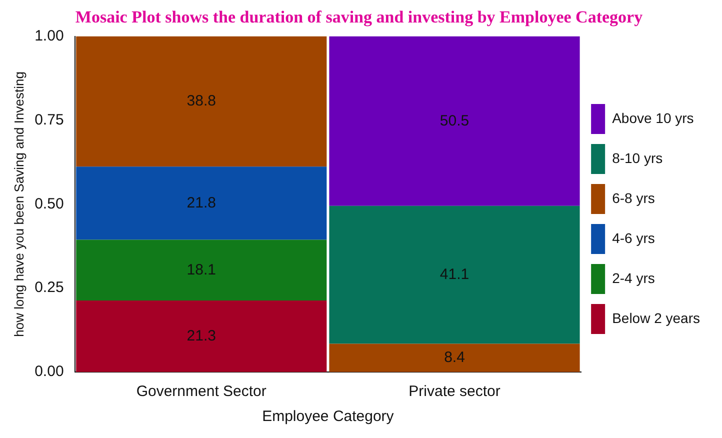 The image size is (722, 438). I want to click on y-tick-label: 0.00, so click(49, 371).